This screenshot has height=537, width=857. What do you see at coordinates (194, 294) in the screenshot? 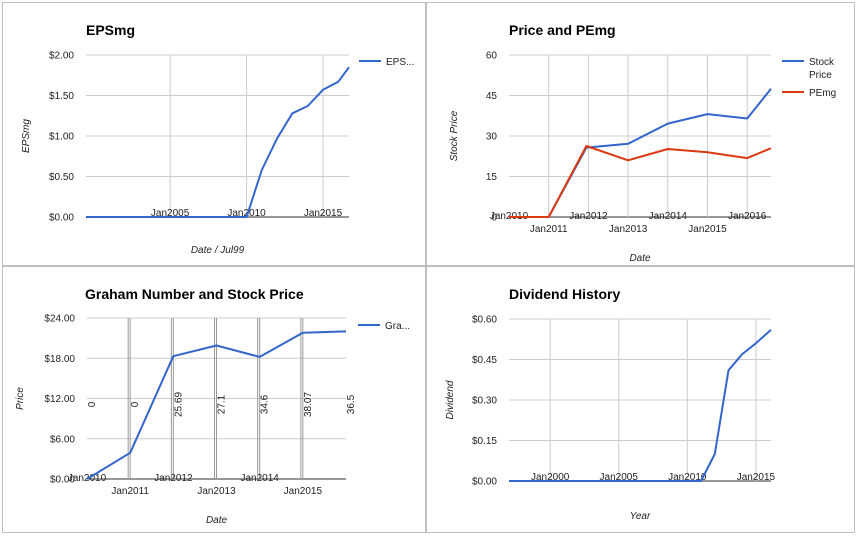
I see `chart-title: Graham Number and Stock Price` at bounding box center [194, 294].